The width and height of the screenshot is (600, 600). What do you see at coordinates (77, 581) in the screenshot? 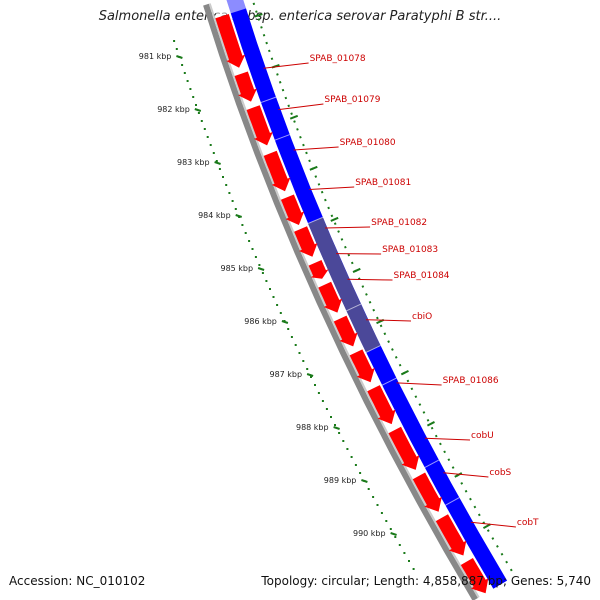
I see `accession-label: Accession: NC_010102` at bounding box center [77, 581].